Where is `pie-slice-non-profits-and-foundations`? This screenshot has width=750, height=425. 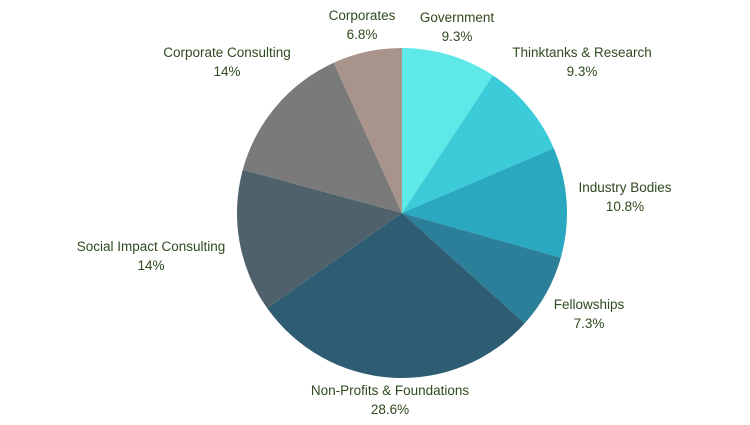 pie-slice-non-profits-and-foundations is located at coordinates (396, 295).